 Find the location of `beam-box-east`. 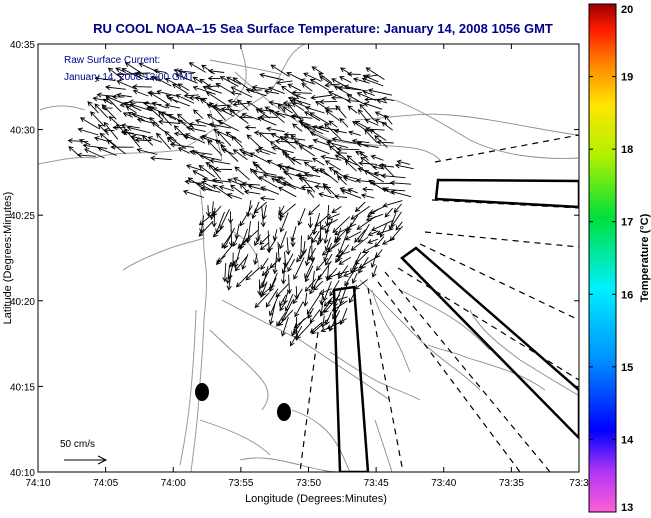

beam-box-east is located at coordinates (506, 193).